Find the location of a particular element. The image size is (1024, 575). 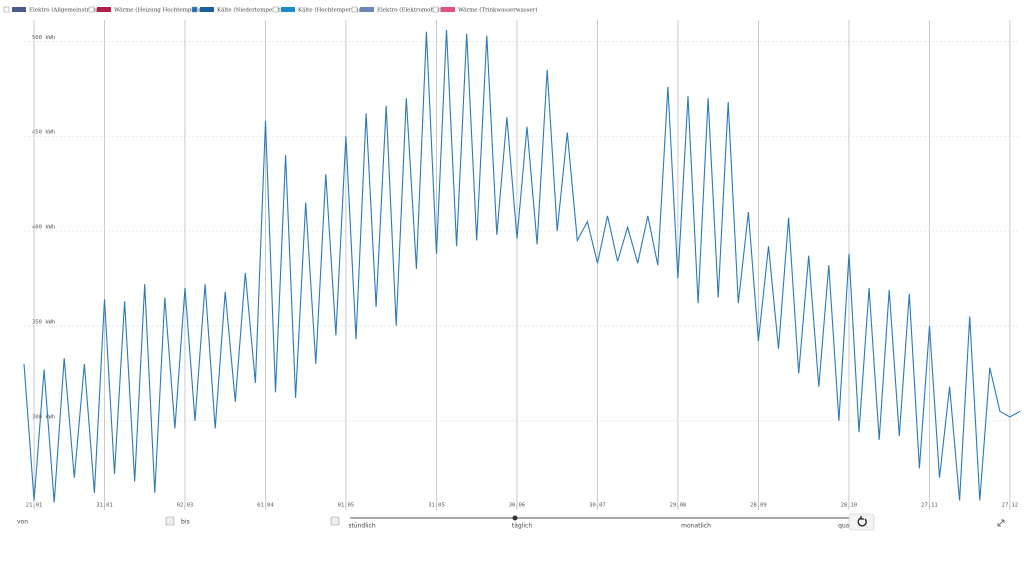

resolution-option: quar is located at coordinates (845, 526).